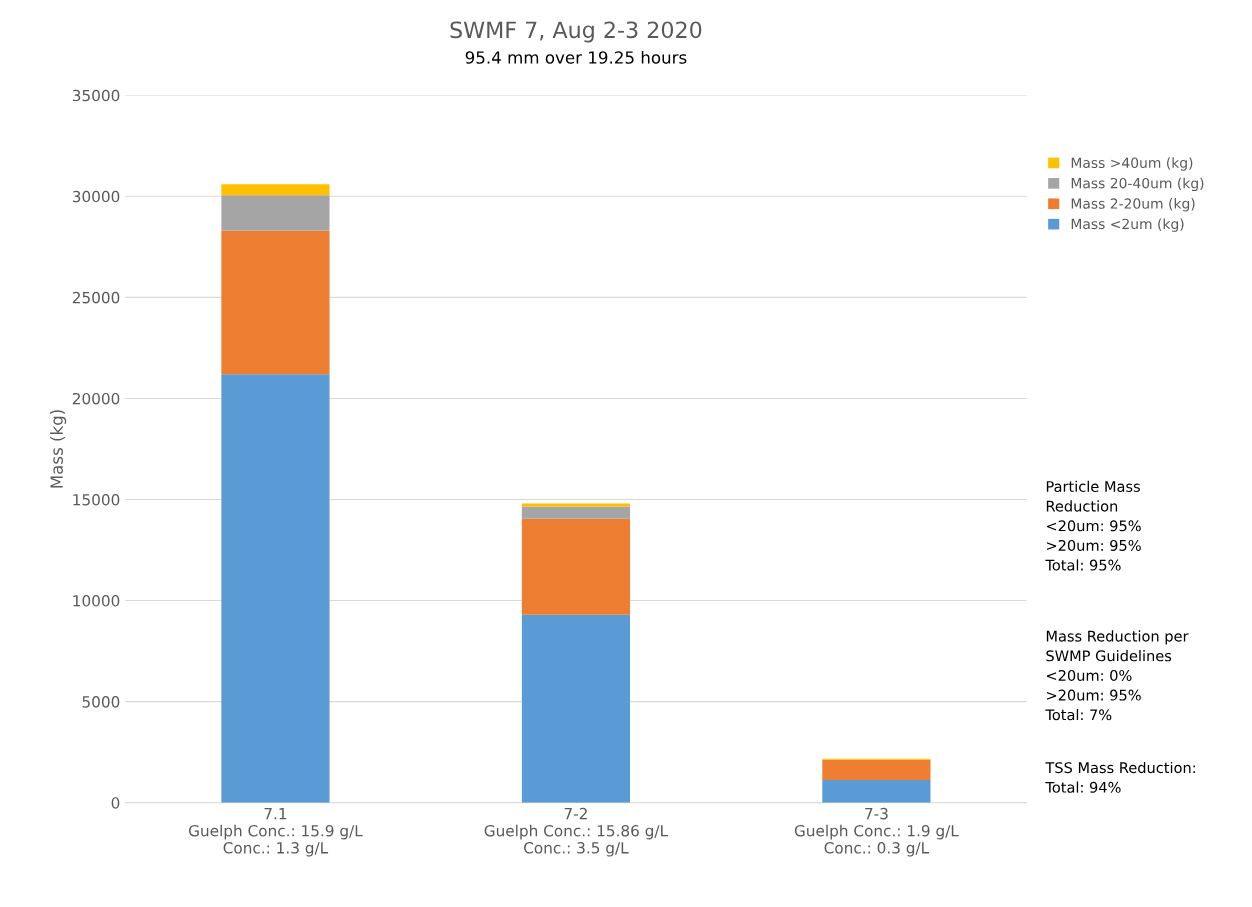  Describe the element at coordinates (1137, 184) in the screenshot. I see `legend-label: Mass 20-40um (kg)` at that location.